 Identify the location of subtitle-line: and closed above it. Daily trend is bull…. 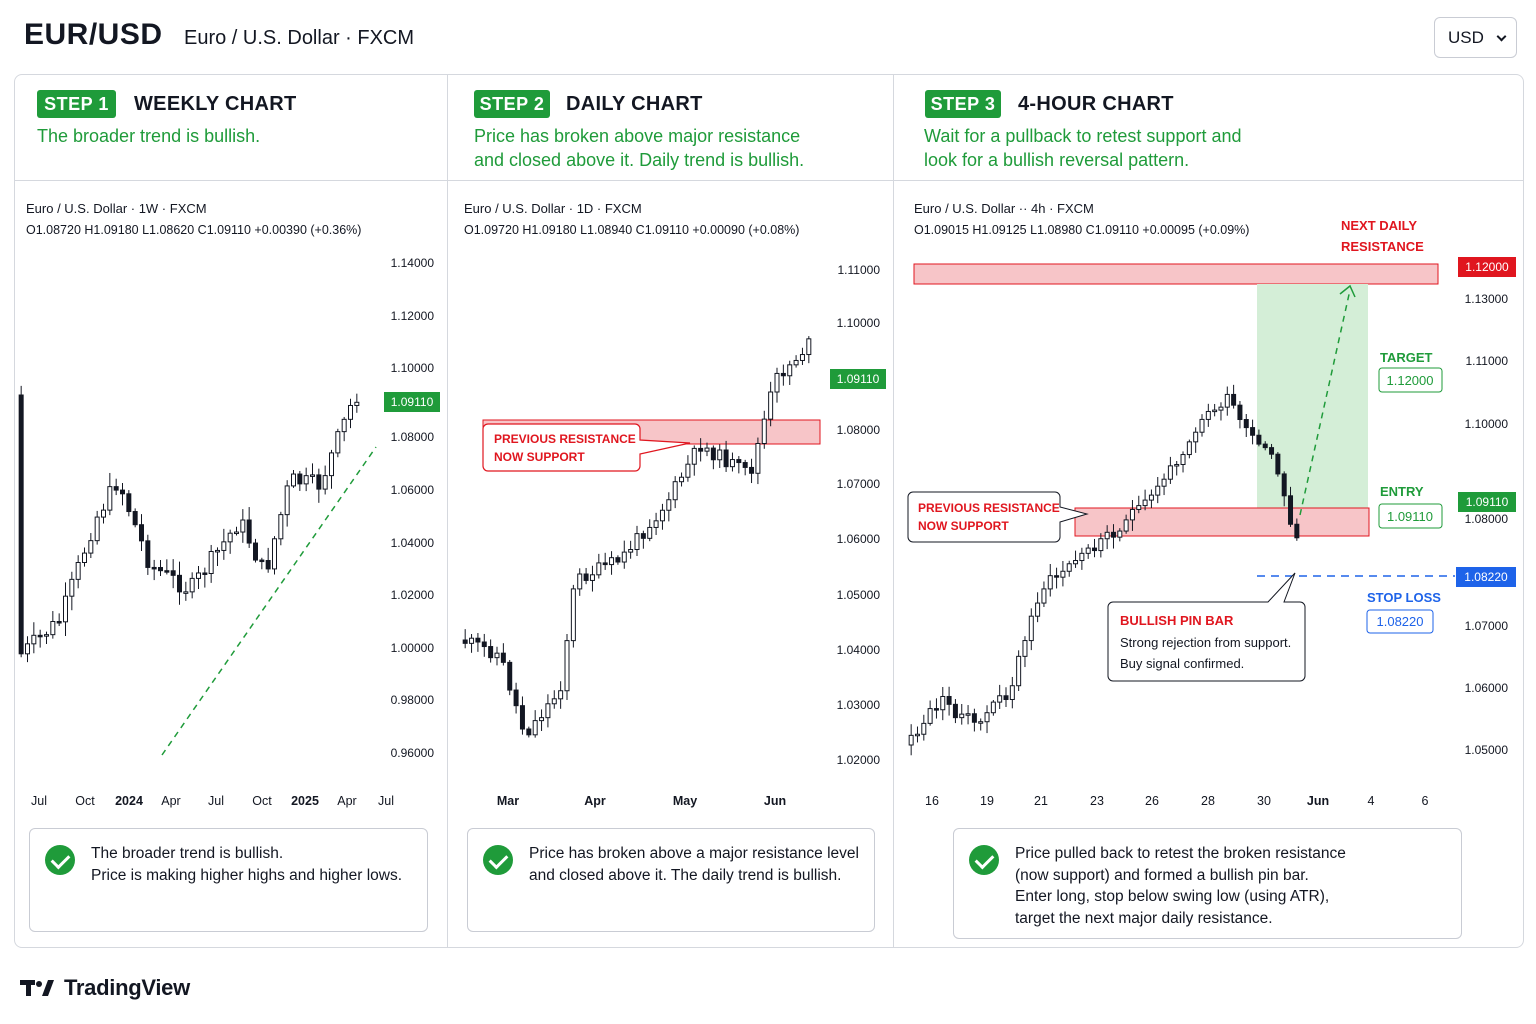
(639, 160).